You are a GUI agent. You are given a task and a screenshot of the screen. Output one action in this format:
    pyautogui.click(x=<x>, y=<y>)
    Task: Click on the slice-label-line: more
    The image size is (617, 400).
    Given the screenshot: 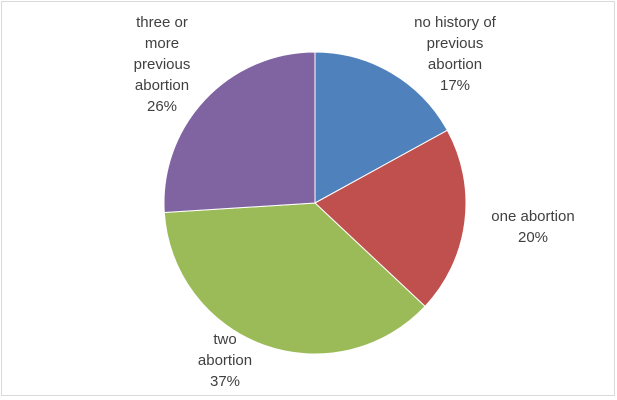 What is the action you would take?
    pyautogui.click(x=162, y=43)
    